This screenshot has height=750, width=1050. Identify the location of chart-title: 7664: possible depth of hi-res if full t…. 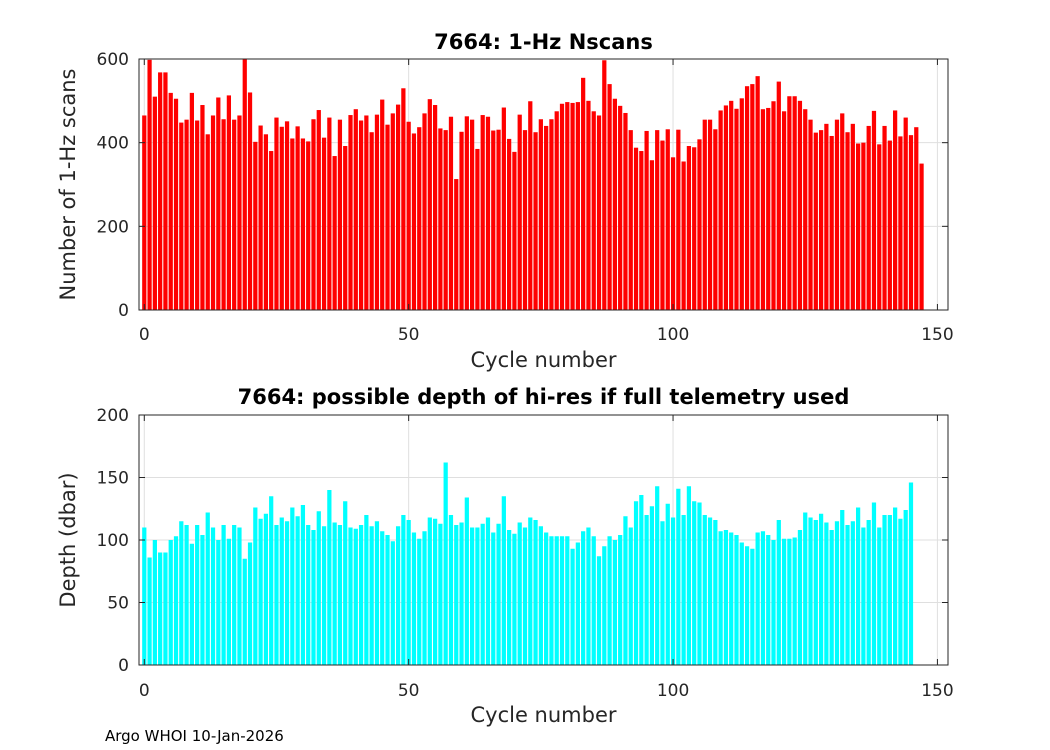
(544, 397).